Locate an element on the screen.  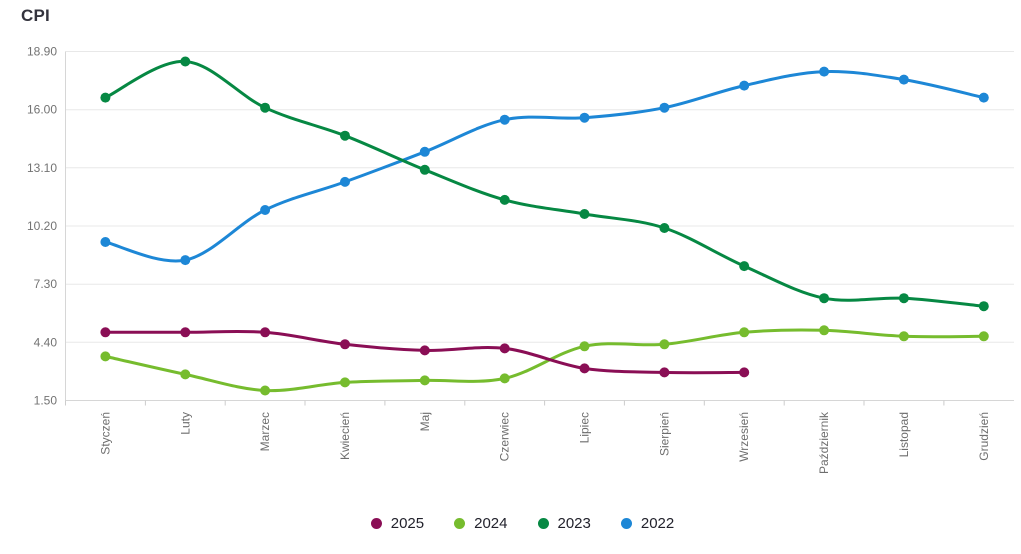
legend-dot-2024 is located at coordinates (460, 523).